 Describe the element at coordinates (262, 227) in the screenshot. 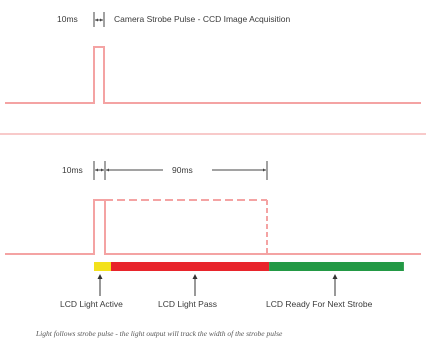

I see `bottom-pulse-fall` at that location.